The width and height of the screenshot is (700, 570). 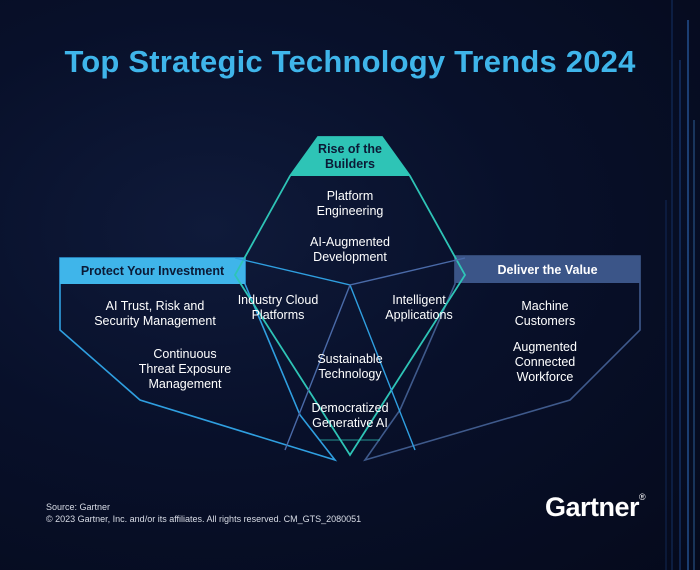 What do you see at coordinates (155, 313) in the screenshot?
I see `trend-ai-trust: AI Trust, Risk and Security Management` at bounding box center [155, 313].